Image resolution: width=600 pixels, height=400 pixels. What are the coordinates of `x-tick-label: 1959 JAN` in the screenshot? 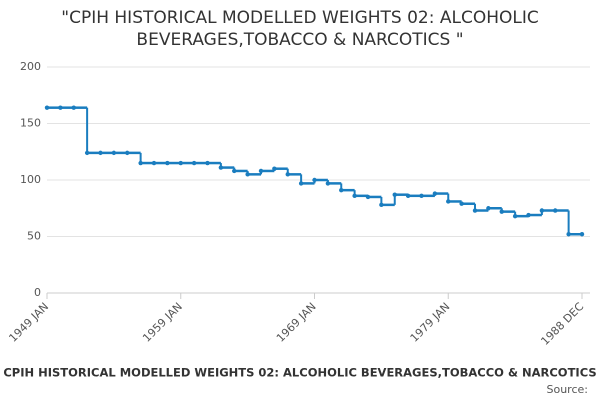 It's located at (162, 322).